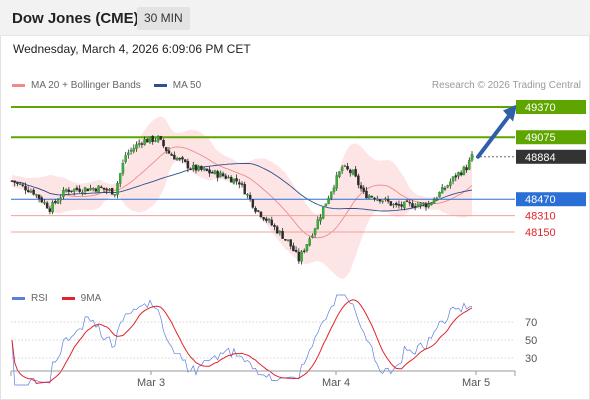 The height and width of the screenshot is (400, 590). What do you see at coordinates (510, 113) in the screenshot?
I see `projection-arrow-head` at bounding box center [510, 113].